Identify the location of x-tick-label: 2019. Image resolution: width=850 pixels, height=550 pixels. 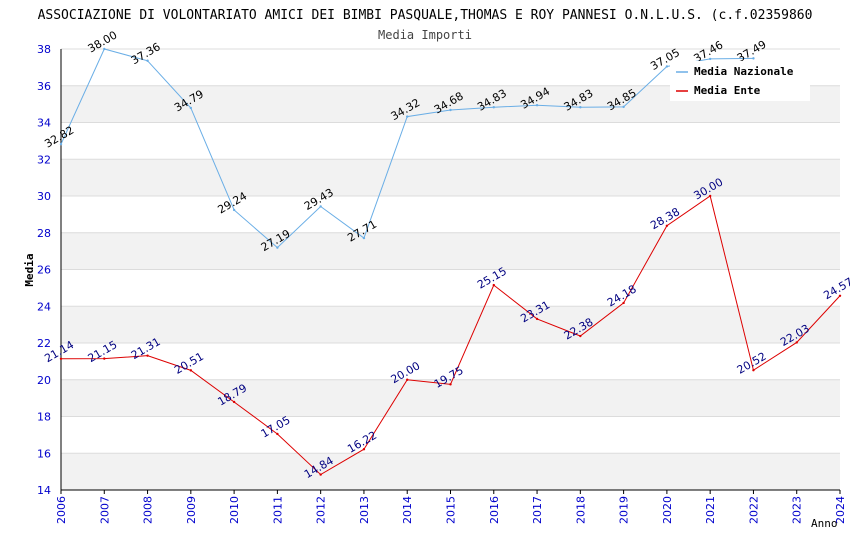
(624, 510).